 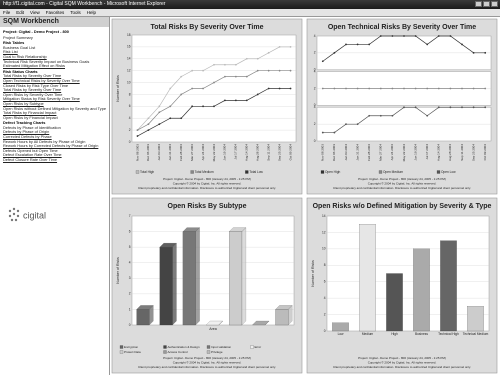 I want to click on nav-link: Corrected Defects by Phase, so click(x=27, y=137).